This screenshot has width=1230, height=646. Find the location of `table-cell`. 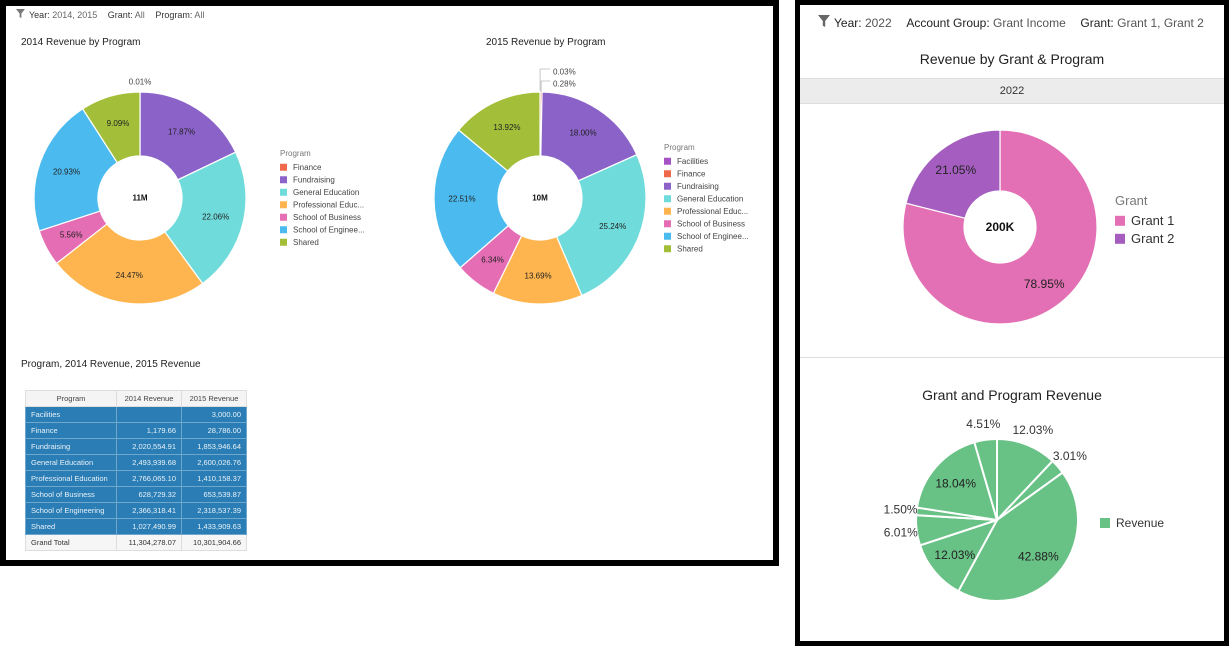

table-cell is located at coordinates (149, 414).